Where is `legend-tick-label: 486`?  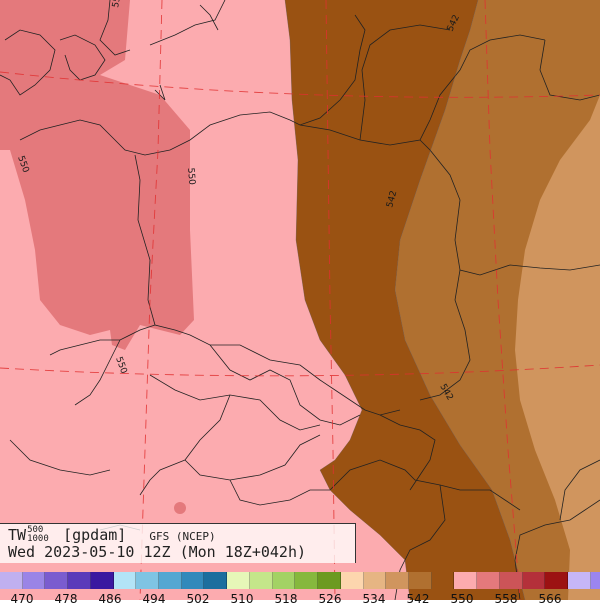
legend-tick-label: 486 is located at coordinates (110, 599).